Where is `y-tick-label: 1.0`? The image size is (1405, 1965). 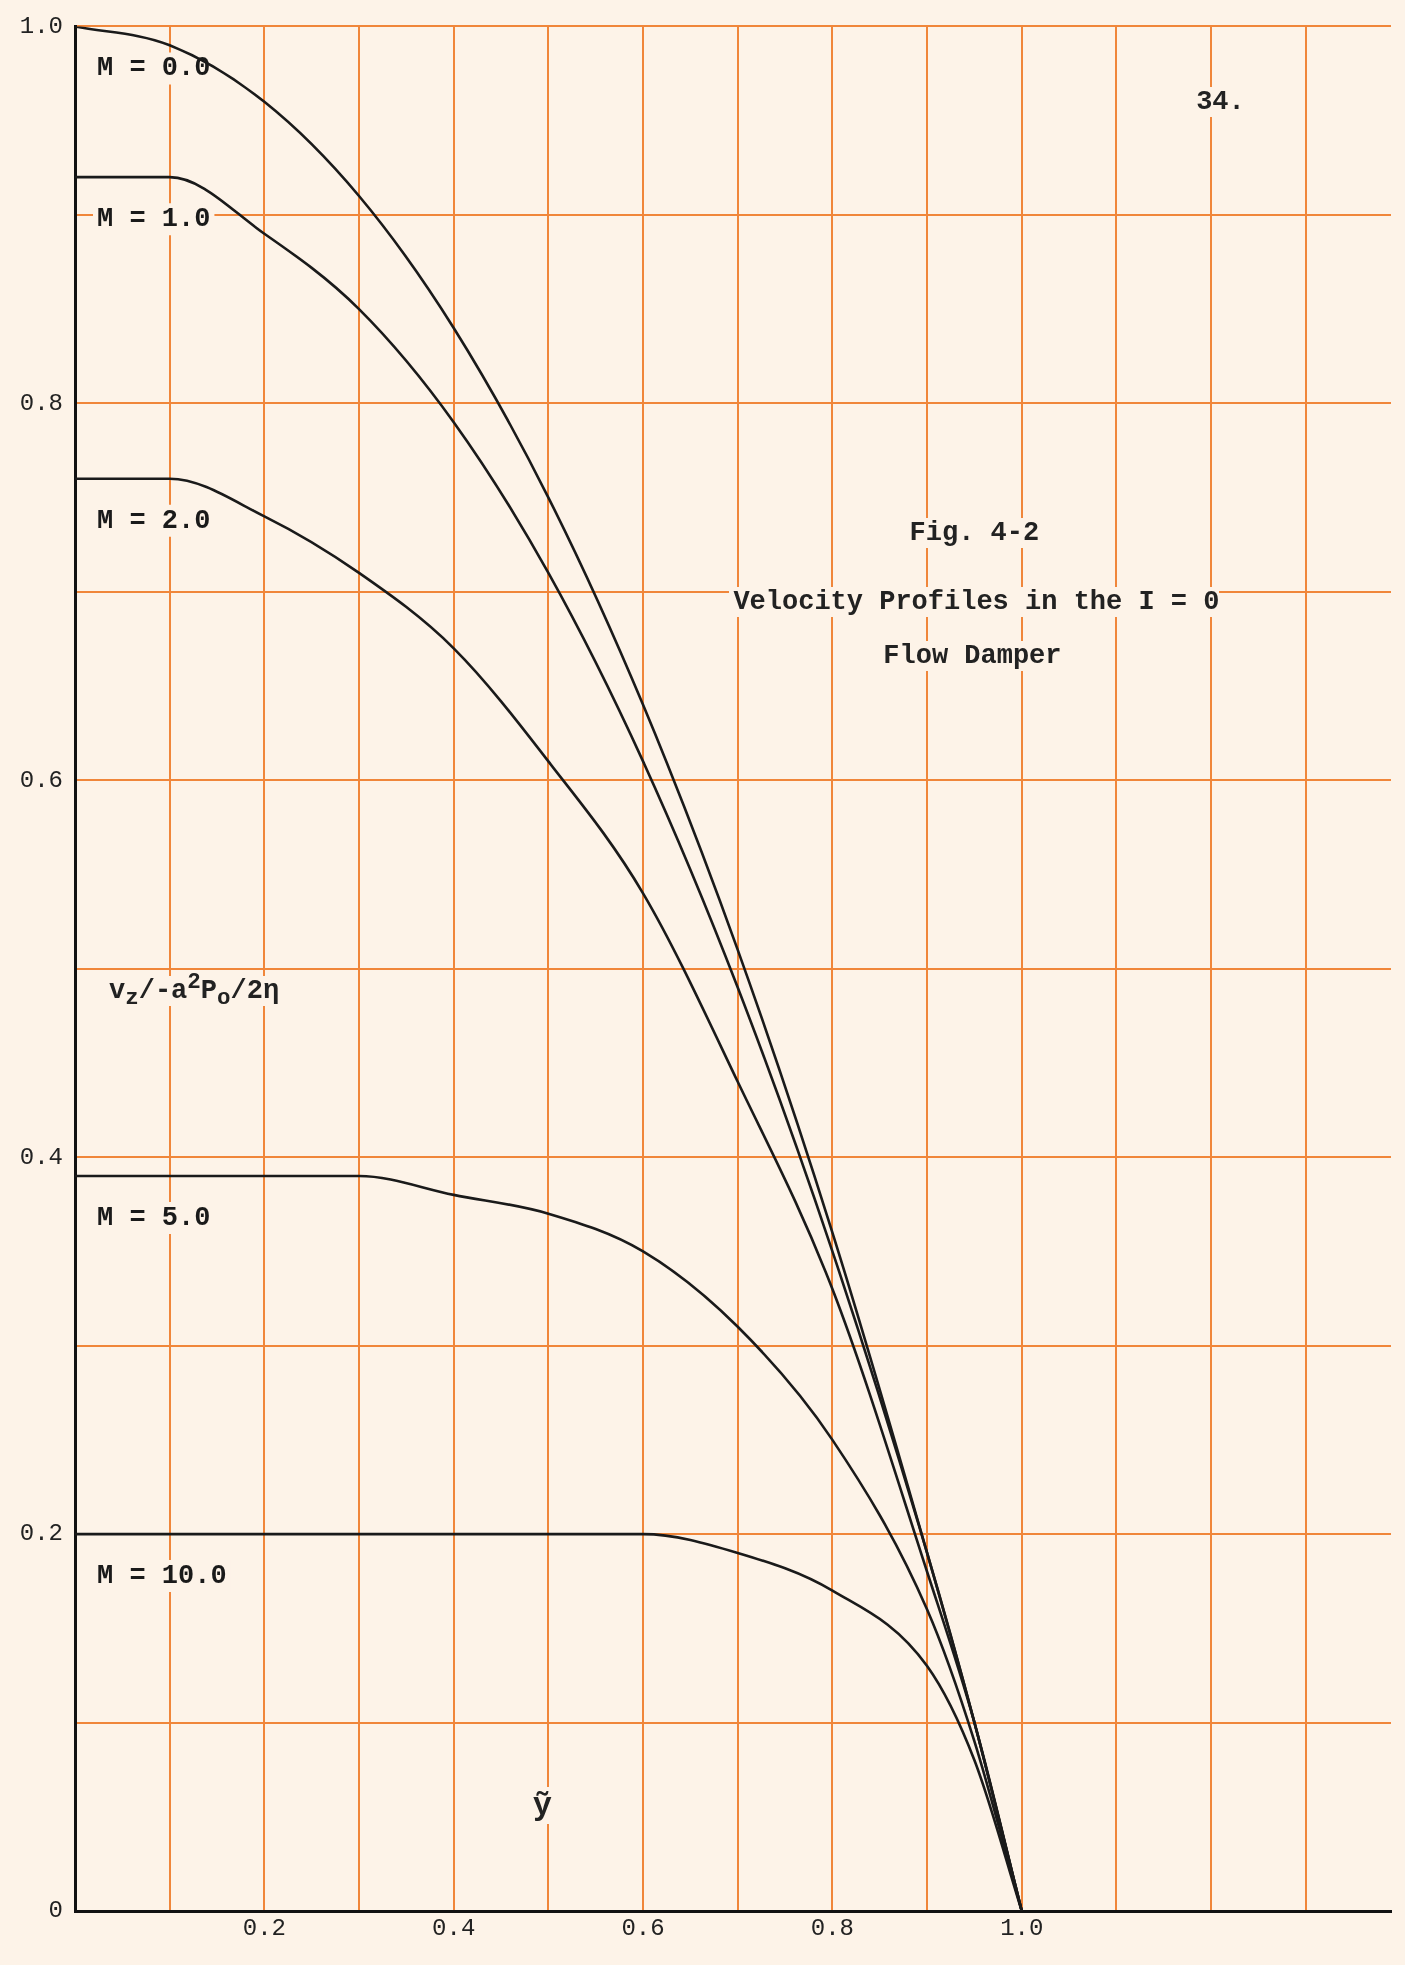 y-tick-label: 1.0 is located at coordinates (41, 26).